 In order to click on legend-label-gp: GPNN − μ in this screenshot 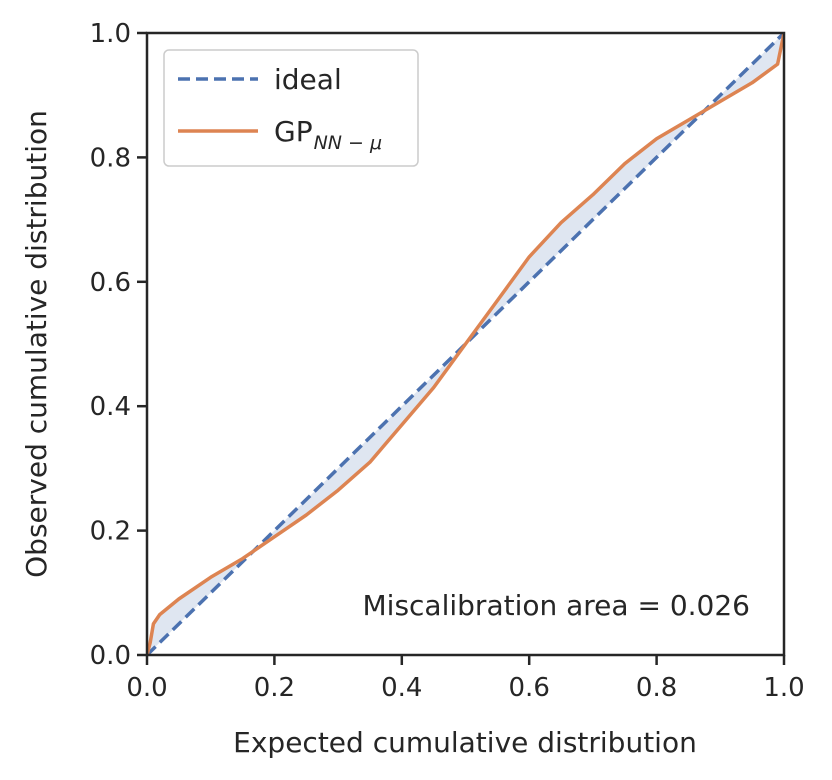, I will do `click(328, 134)`.